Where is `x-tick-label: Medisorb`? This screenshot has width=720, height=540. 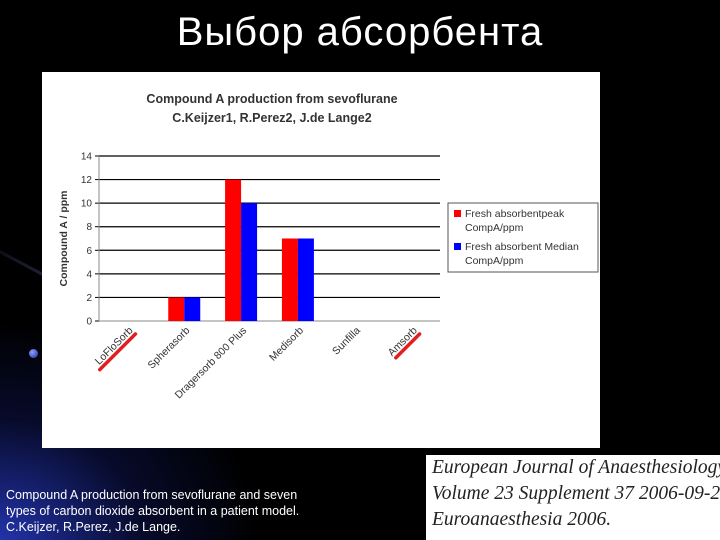 x-tick-label: Medisorb is located at coordinates (286, 344).